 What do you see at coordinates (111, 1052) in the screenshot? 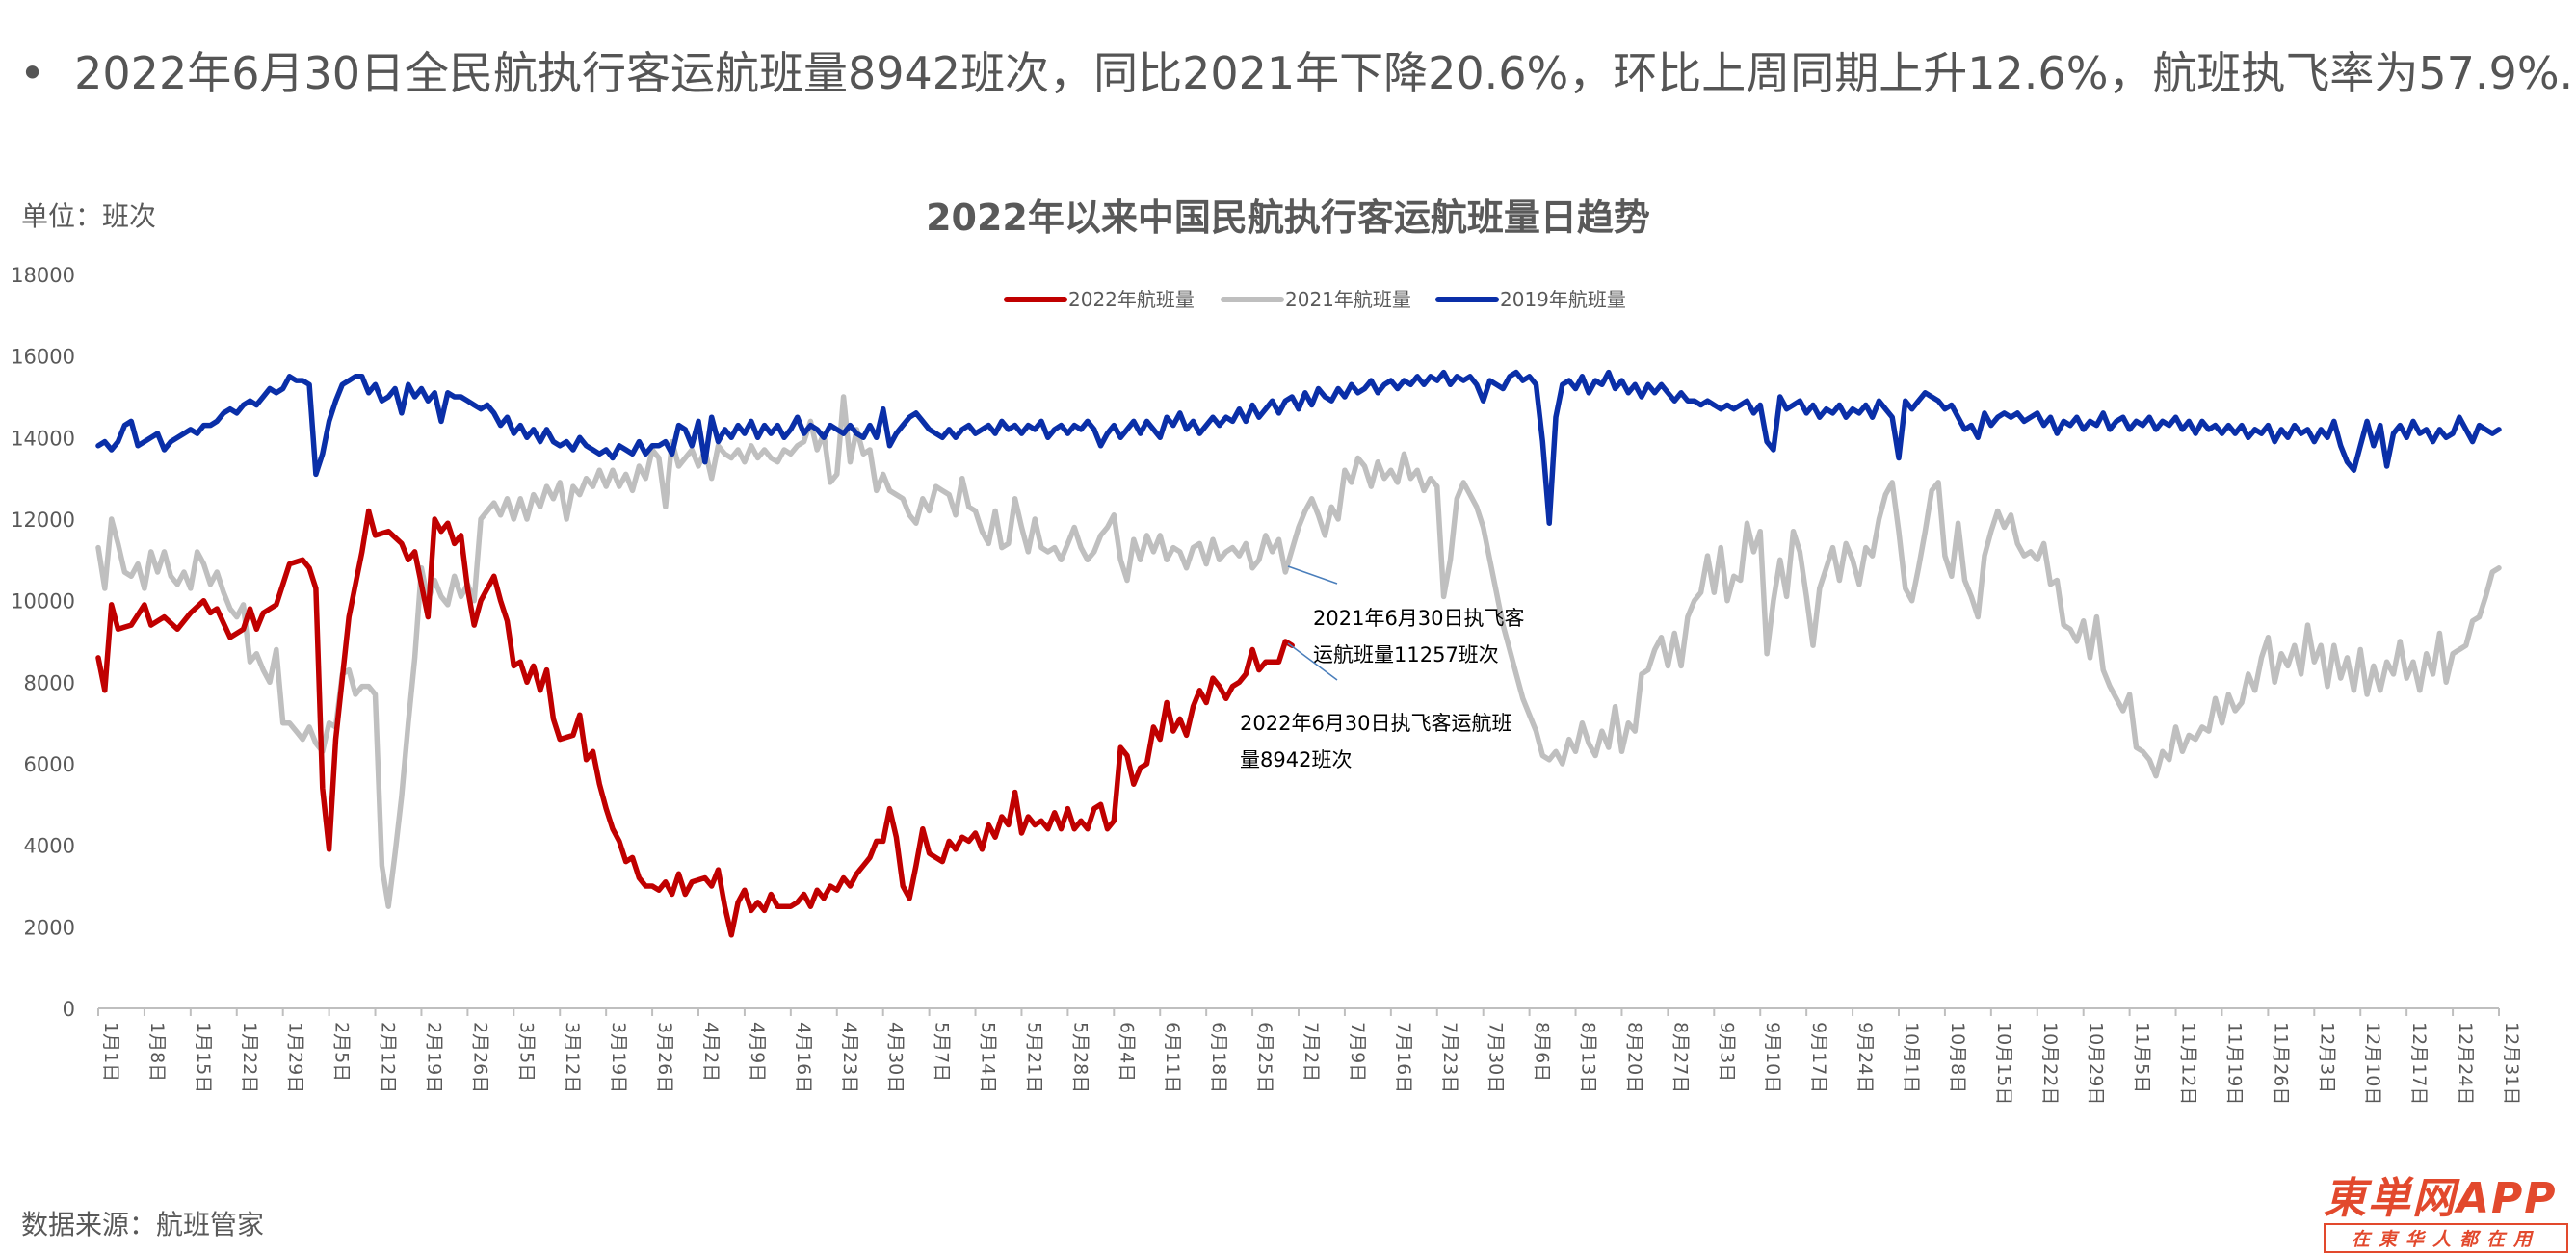
I see `x-tick-label: 1月1日` at bounding box center [111, 1052].